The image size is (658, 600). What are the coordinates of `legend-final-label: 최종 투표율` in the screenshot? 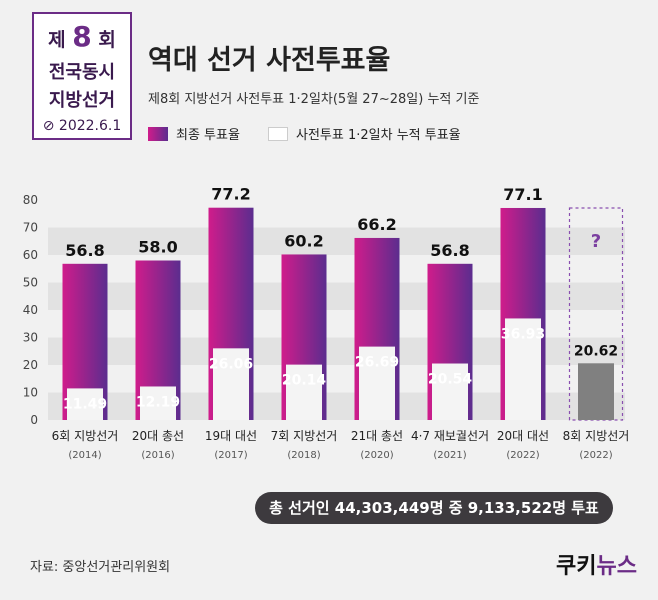 It's located at (208, 135).